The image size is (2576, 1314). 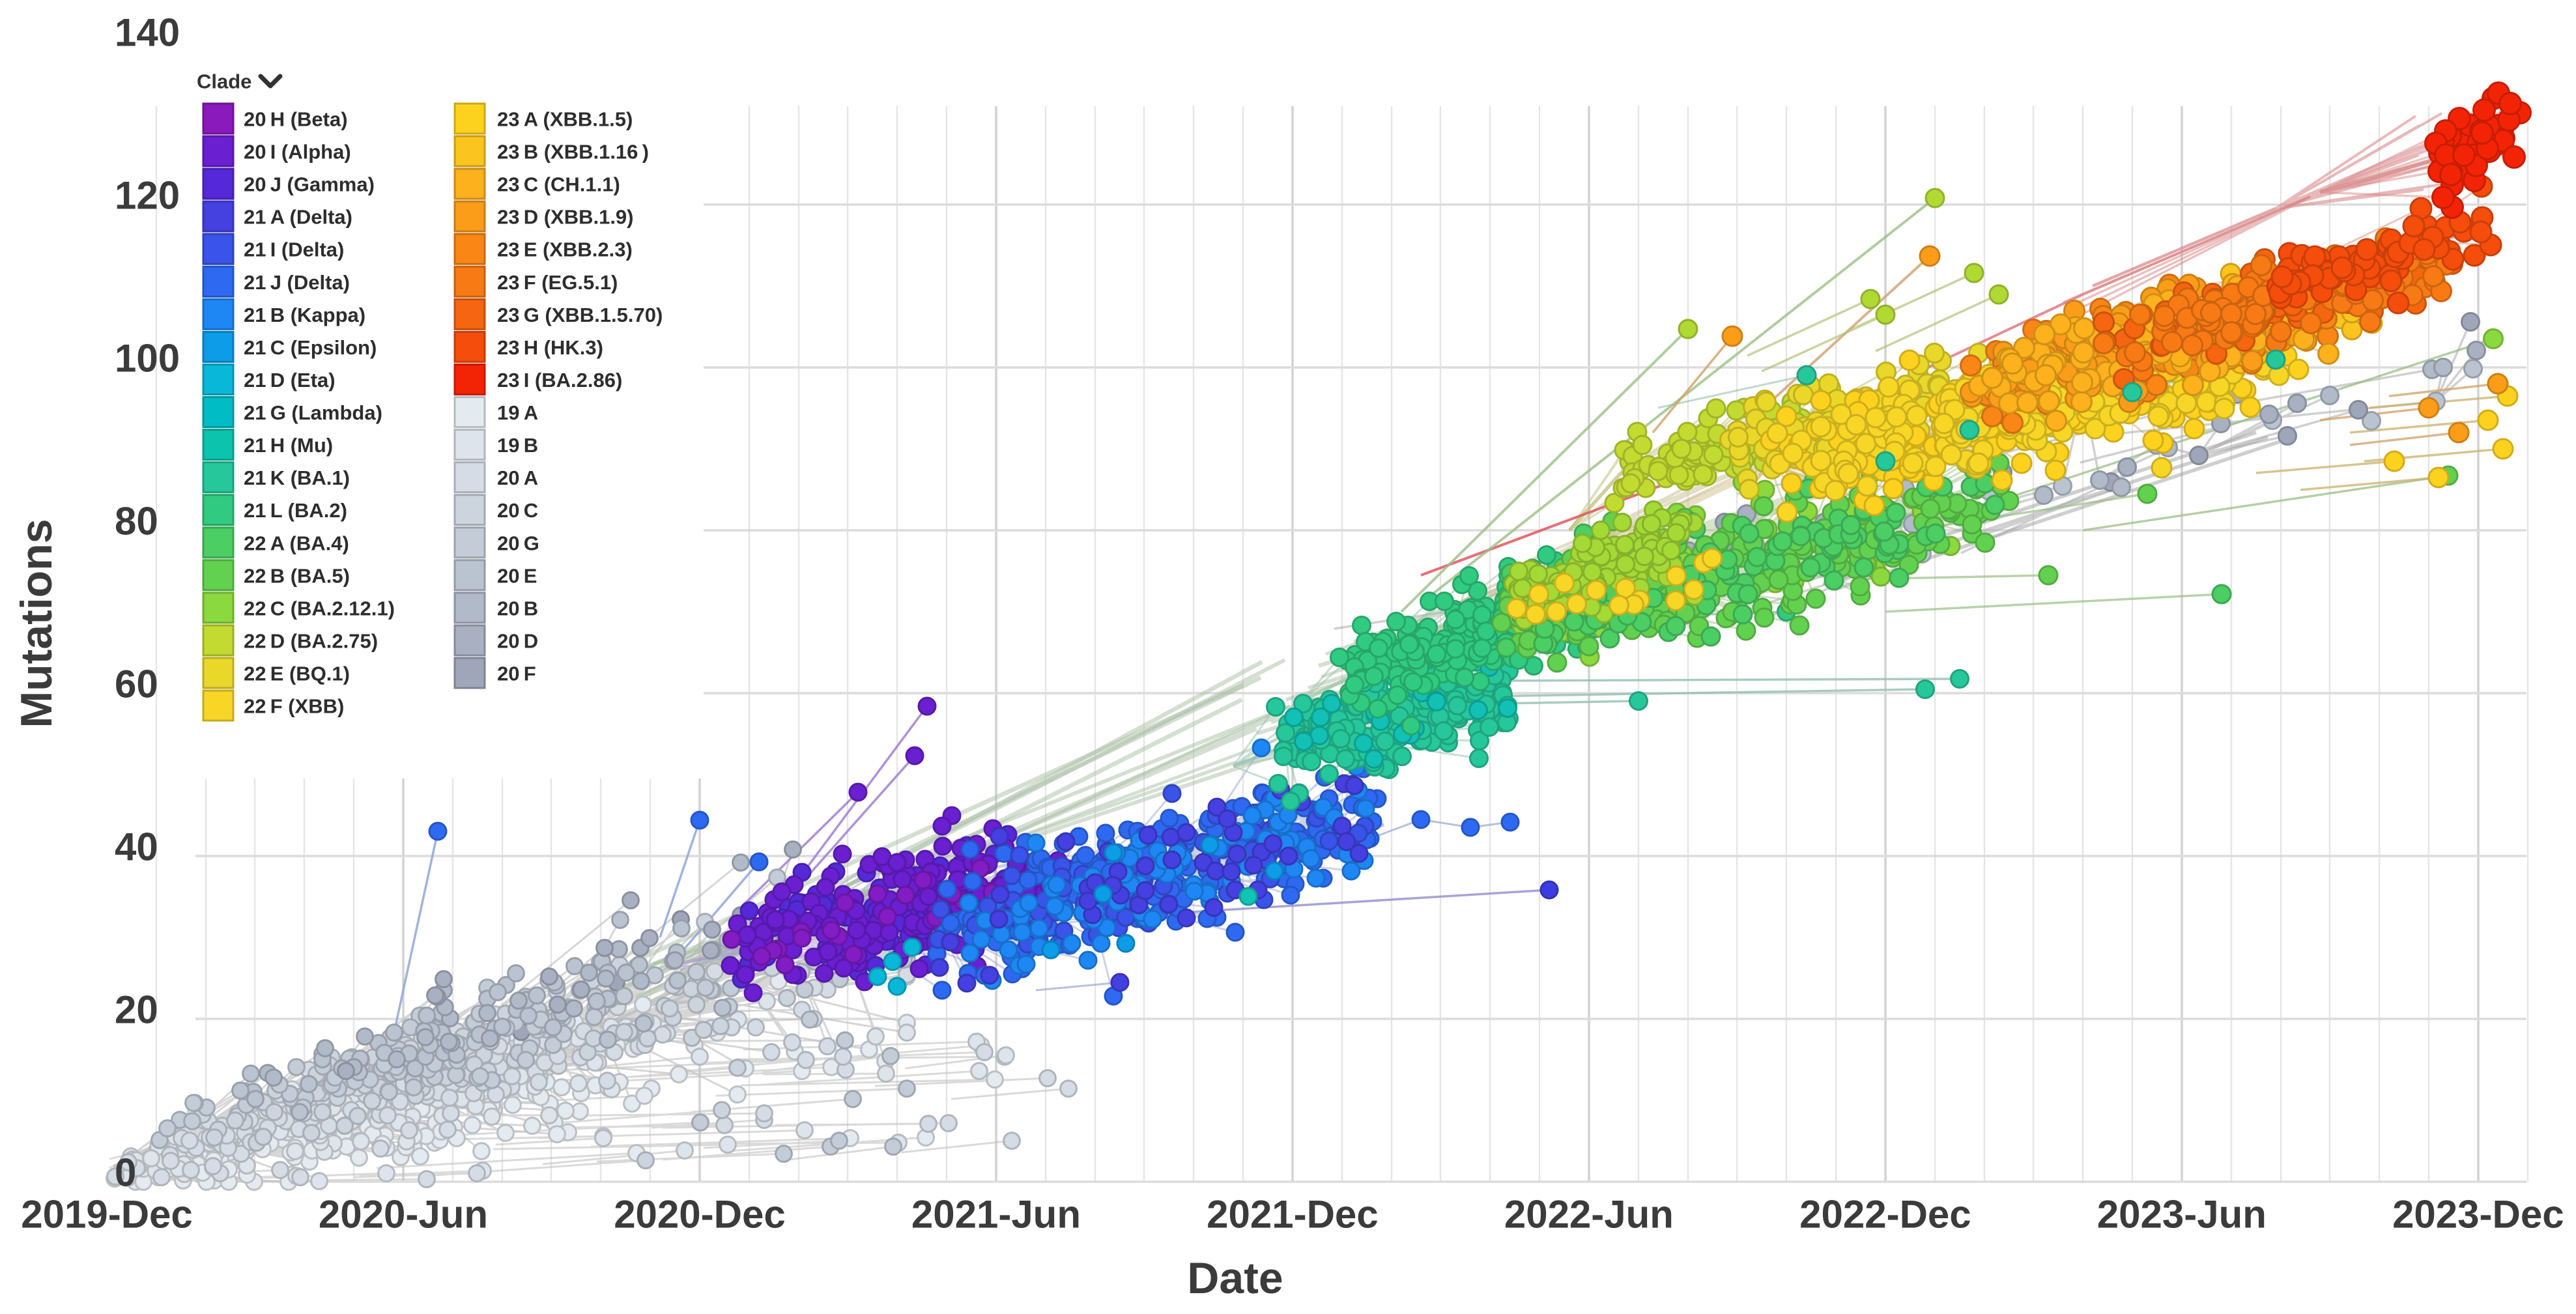 I want to click on svg-text: Clade, so click(x=224, y=81).